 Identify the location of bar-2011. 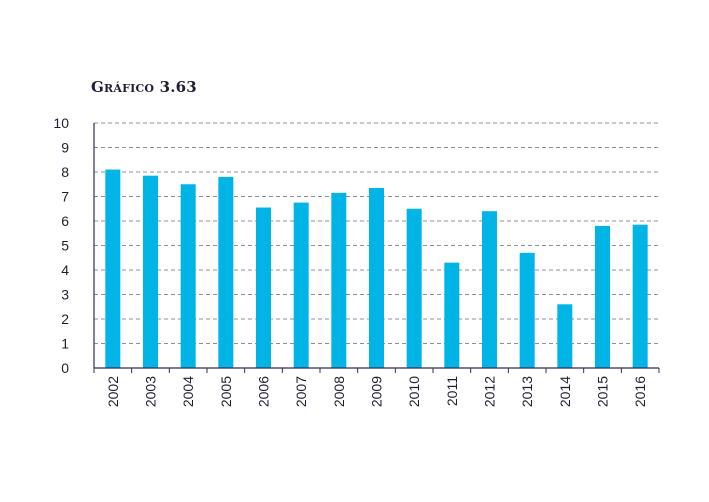
(452, 315).